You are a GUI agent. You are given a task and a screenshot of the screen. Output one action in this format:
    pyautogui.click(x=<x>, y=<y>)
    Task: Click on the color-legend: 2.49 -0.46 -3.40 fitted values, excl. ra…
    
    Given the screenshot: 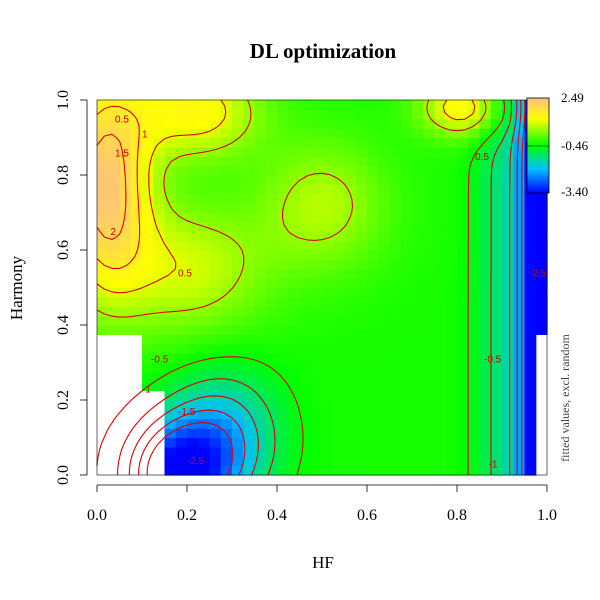 What is the action you would take?
    pyautogui.click(x=557, y=276)
    